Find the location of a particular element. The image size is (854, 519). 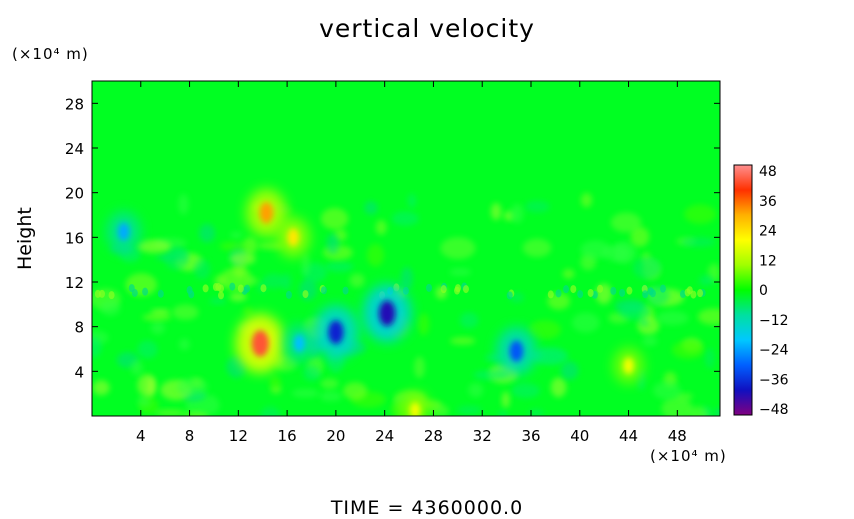

colorbar-tick-label: 36 is located at coordinates (768, 202).